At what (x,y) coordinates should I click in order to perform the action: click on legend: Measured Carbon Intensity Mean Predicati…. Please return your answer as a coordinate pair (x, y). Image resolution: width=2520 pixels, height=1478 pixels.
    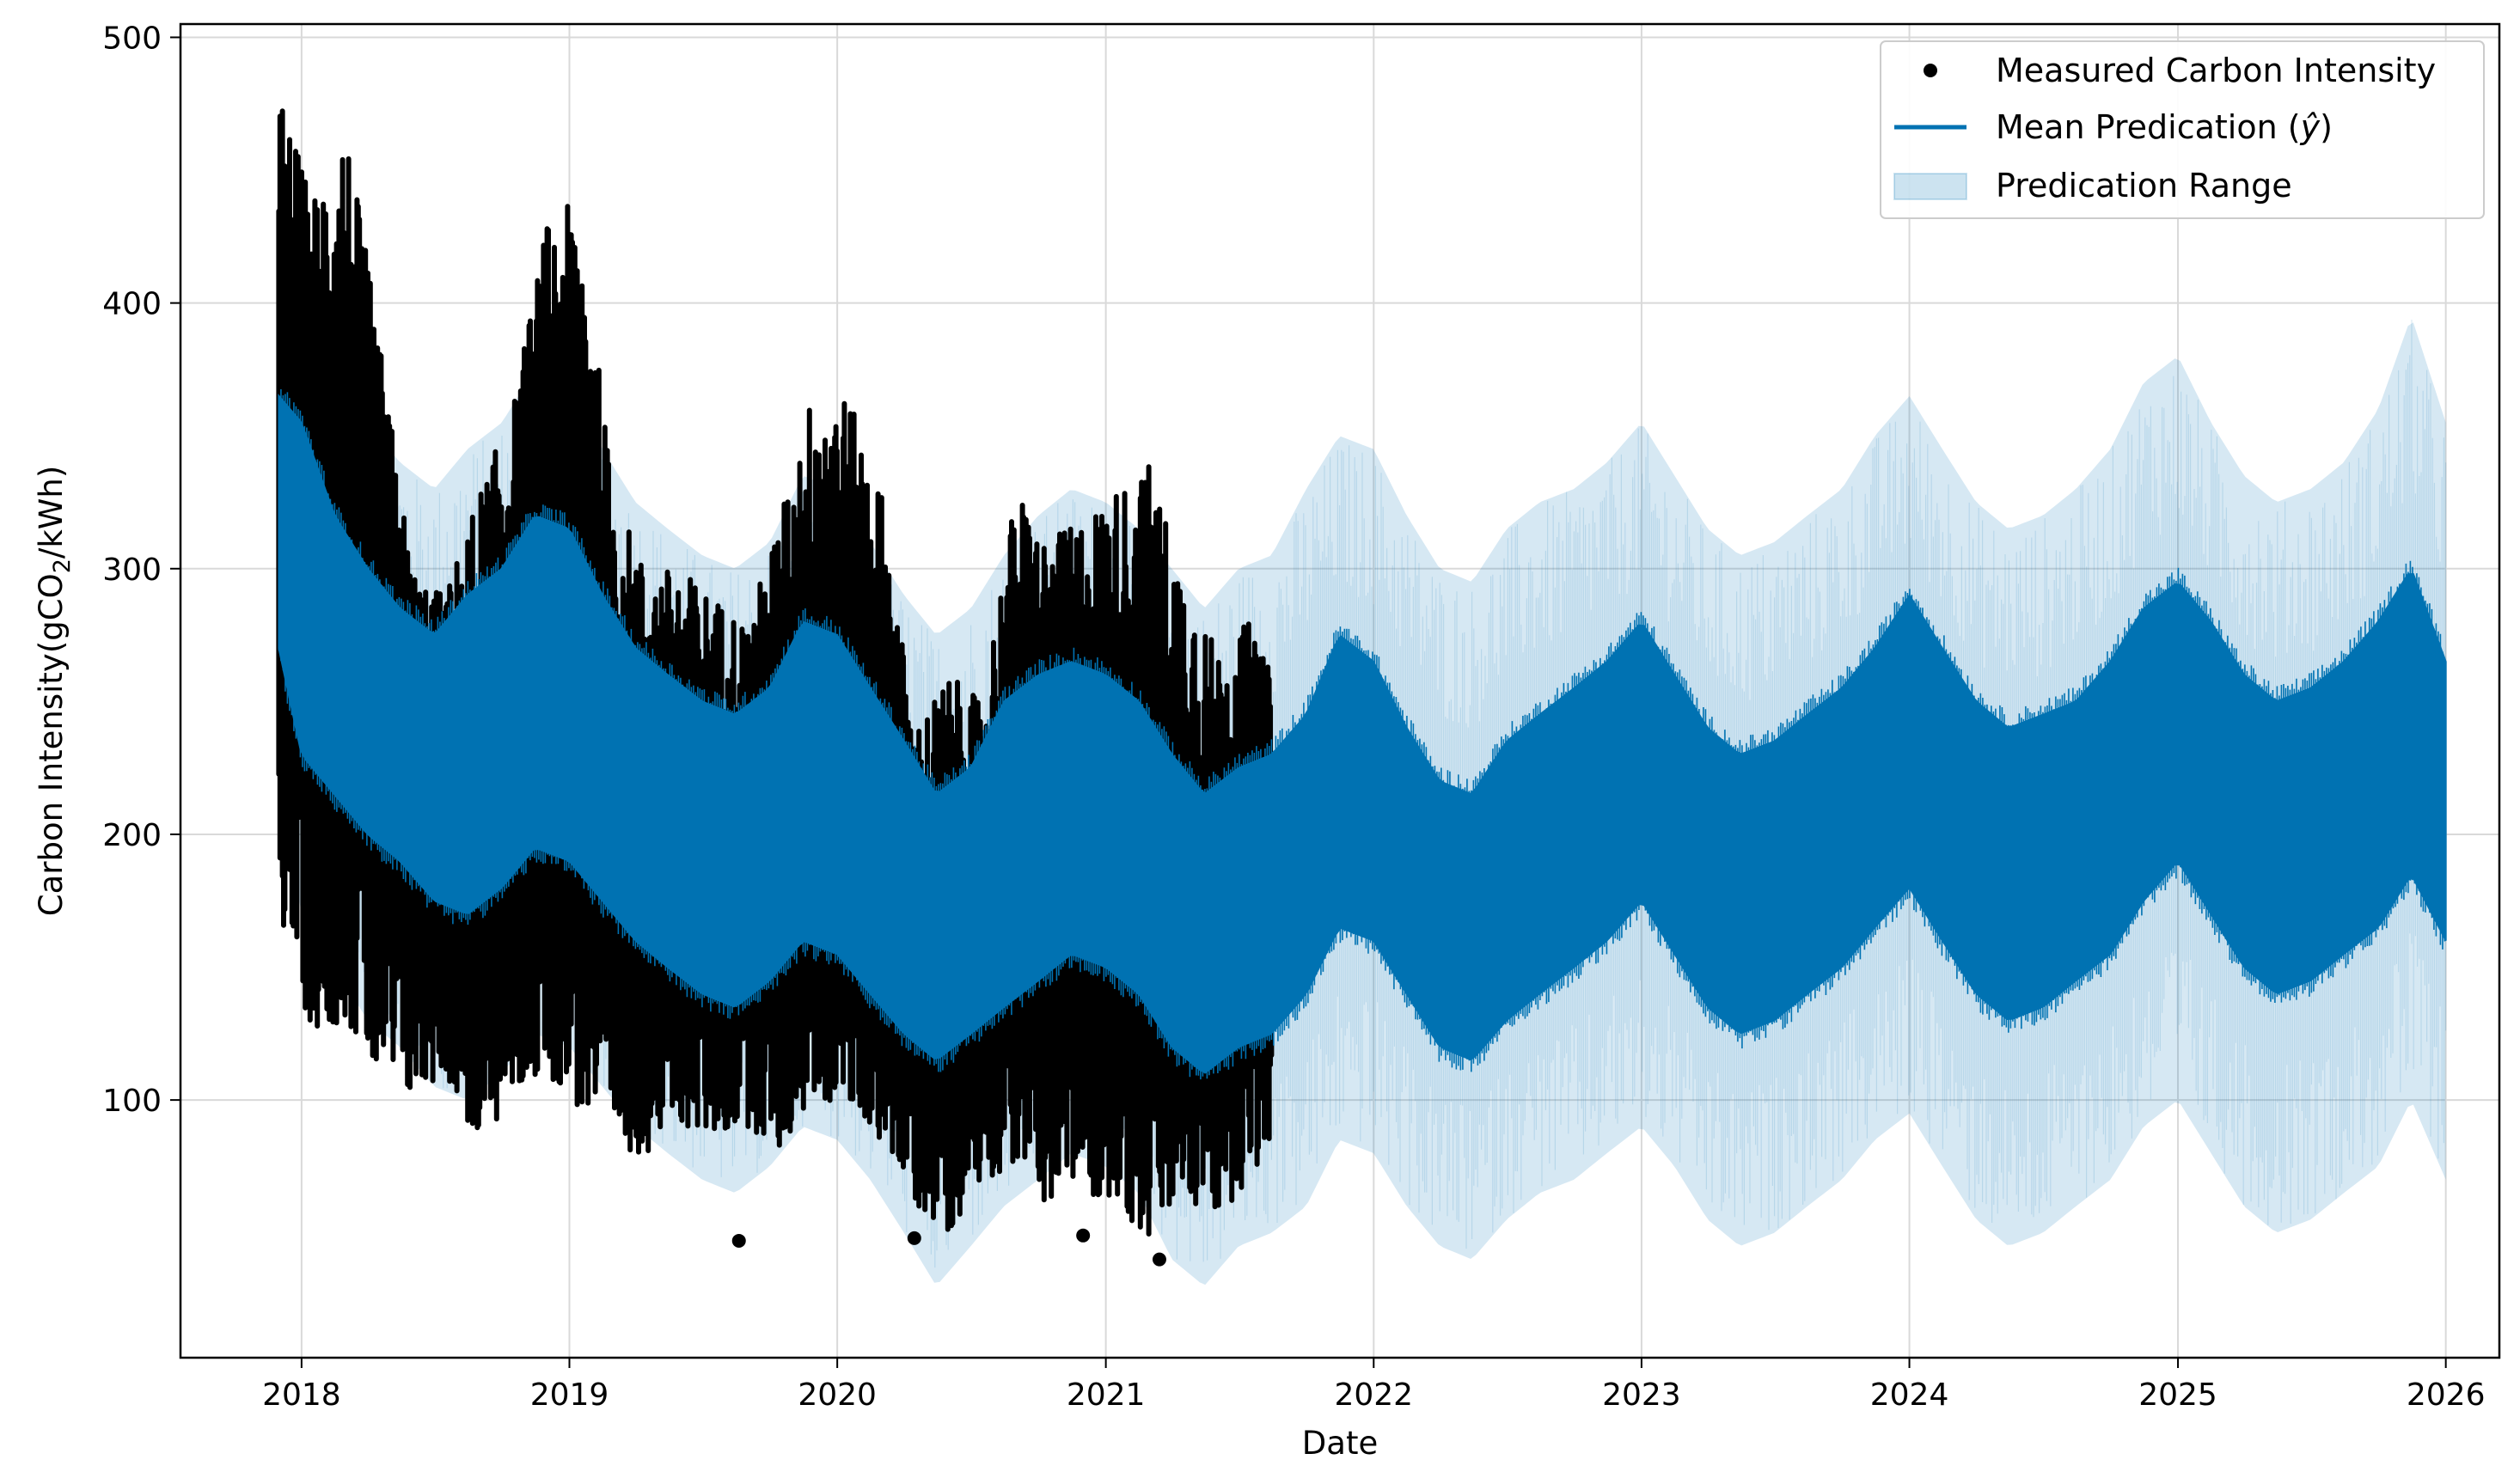
    Looking at the image, I should click on (2183, 129).